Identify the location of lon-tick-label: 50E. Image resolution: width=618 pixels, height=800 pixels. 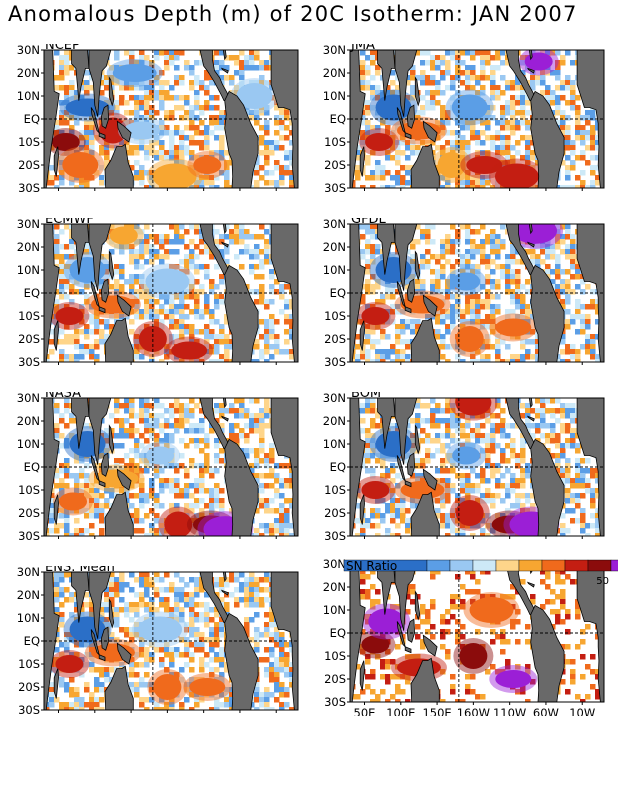
(365, 541).